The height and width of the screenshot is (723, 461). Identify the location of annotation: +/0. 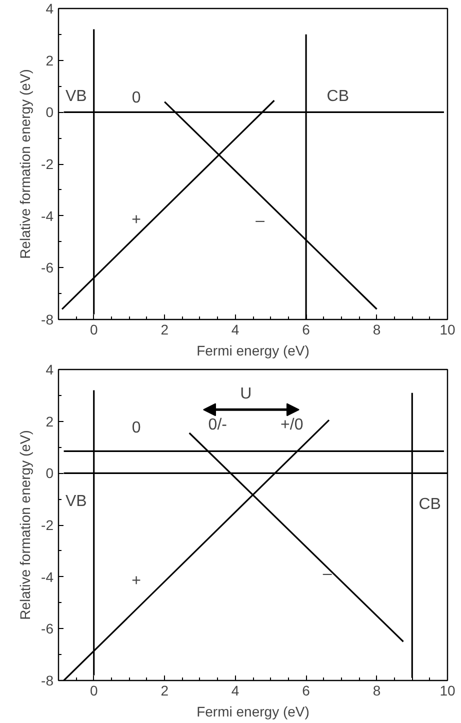
(292, 425).